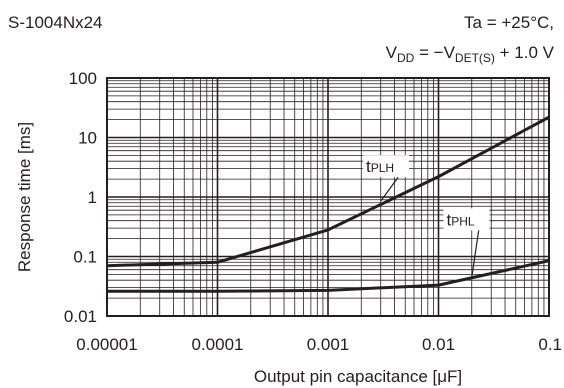 Image resolution: width=564 pixels, height=388 pixels. I want to click on y-tick-label: 1, so click(92, 197).